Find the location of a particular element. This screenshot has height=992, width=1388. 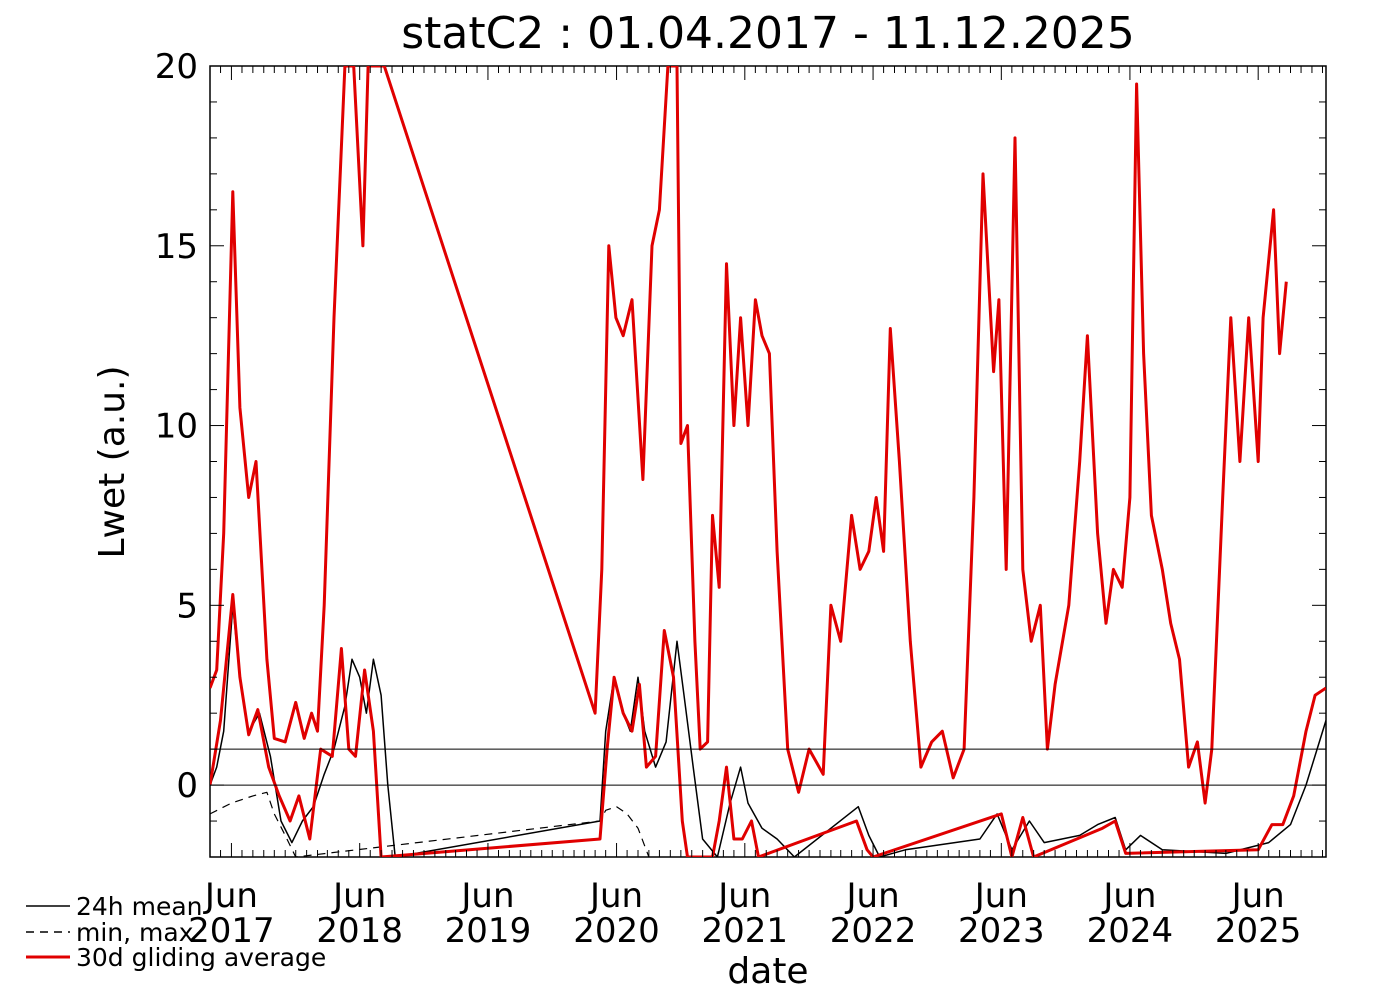

x-tick-label-year: 2022 is located at coordinates (873, 931).